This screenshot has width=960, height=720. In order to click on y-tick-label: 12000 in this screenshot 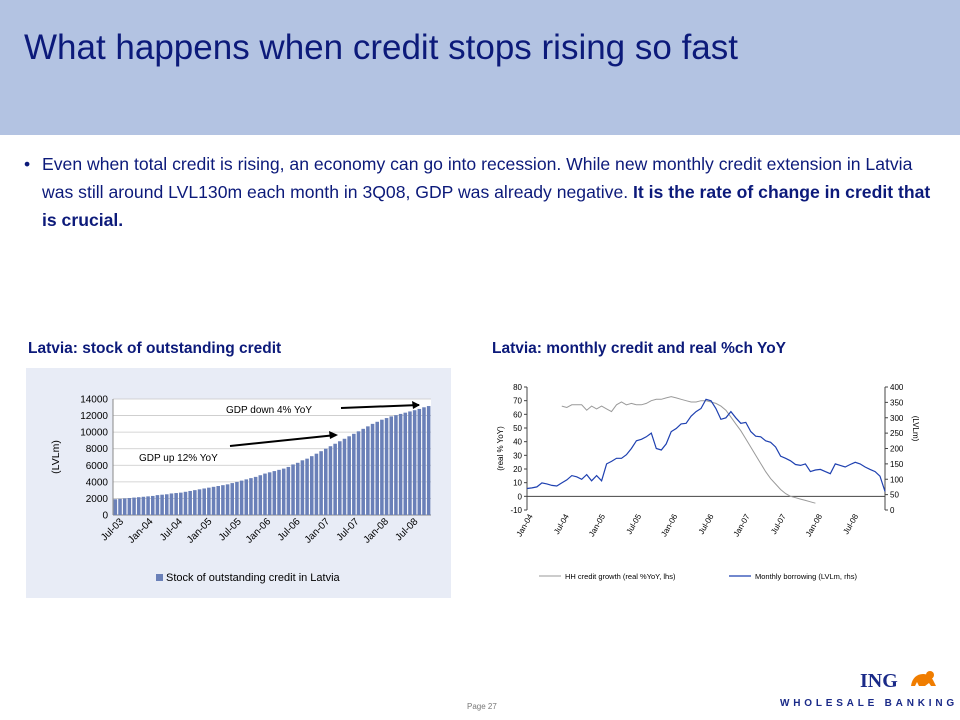, I will do `click(94, 416)`.